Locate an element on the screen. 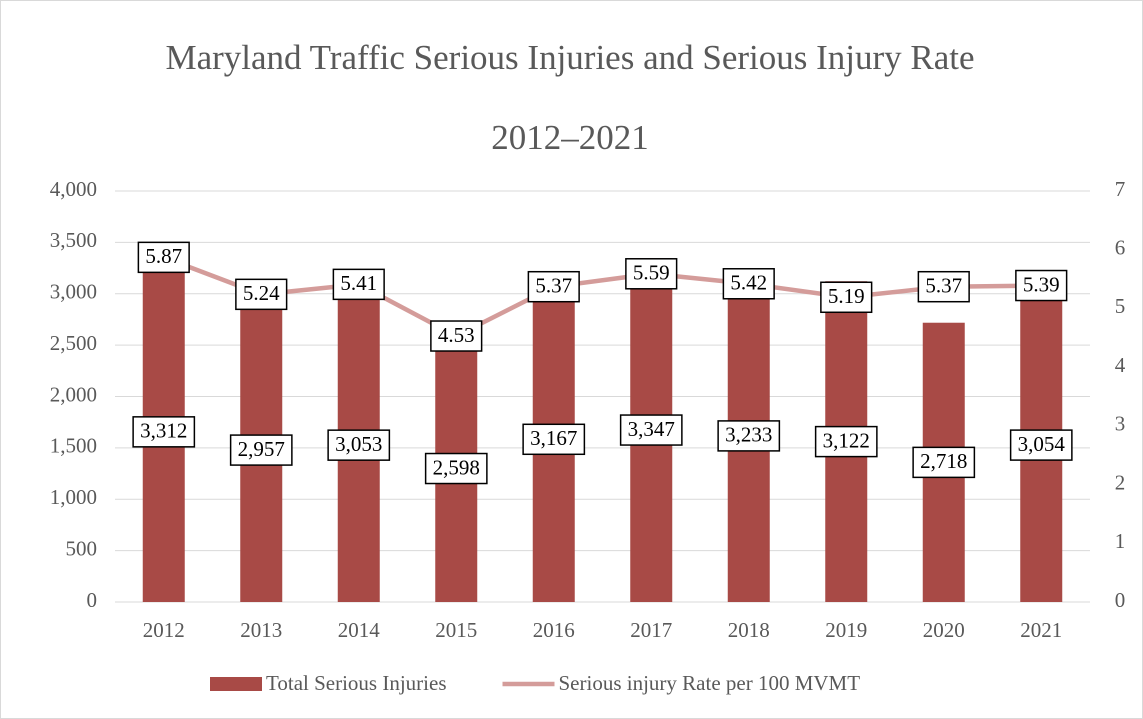  y2-tick-label: 4 is located at coordinates (1120, 365).